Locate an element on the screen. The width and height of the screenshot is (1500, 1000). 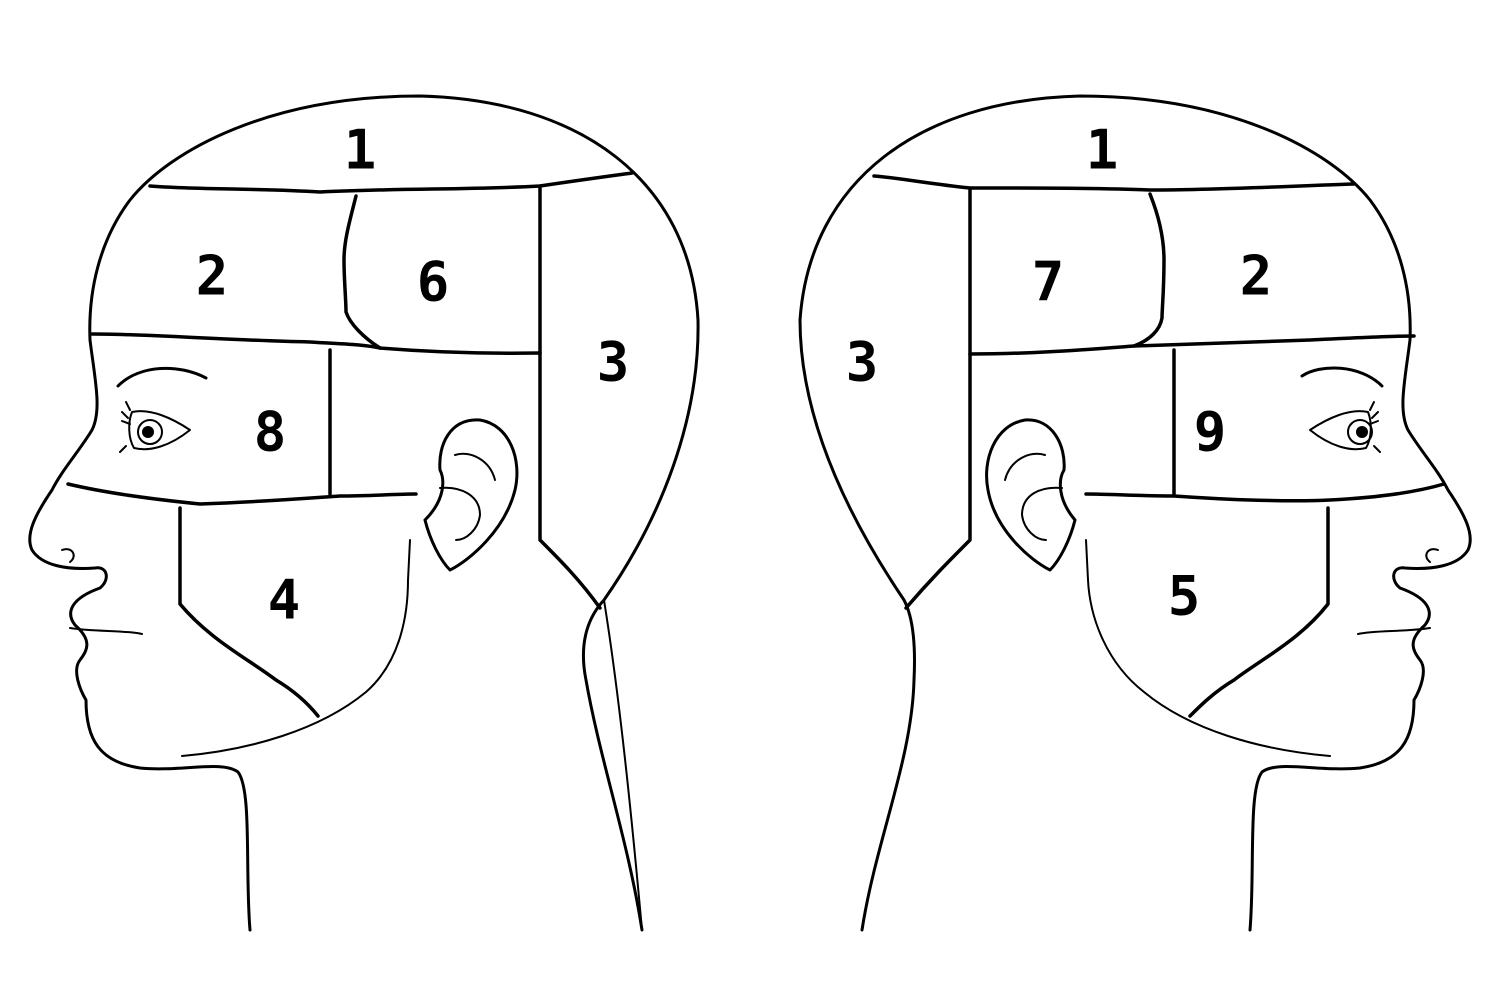
left-jaw-line is located at coordinates (296, 648).